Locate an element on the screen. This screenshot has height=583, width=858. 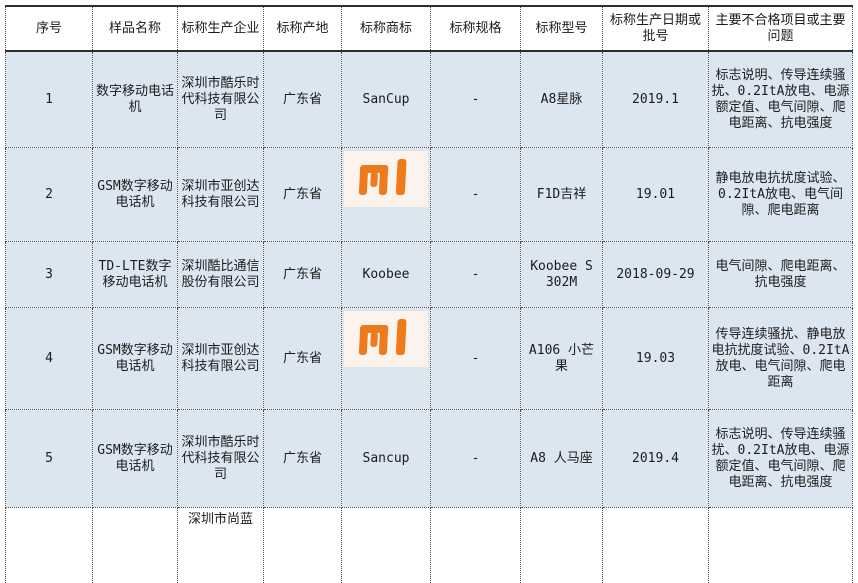
cell-manufacturer: 深圳市尚蓝 is located at coordinates (221, 545).